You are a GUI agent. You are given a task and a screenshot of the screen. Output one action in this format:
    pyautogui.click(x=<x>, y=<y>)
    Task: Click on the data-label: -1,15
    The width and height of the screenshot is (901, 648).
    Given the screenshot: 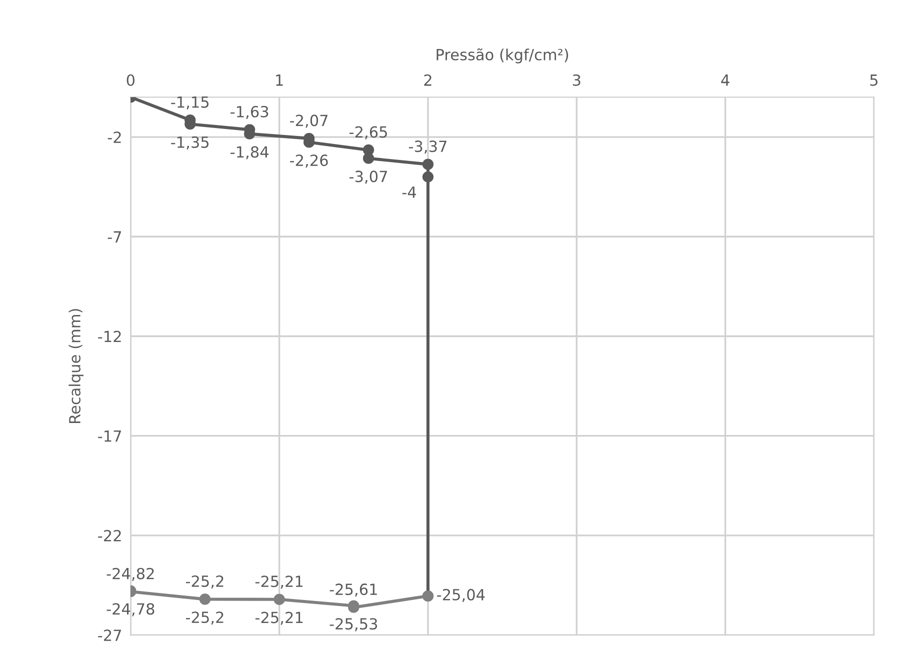 What is the action you would take?
    pyautogui.click(x=190, y=103)
    